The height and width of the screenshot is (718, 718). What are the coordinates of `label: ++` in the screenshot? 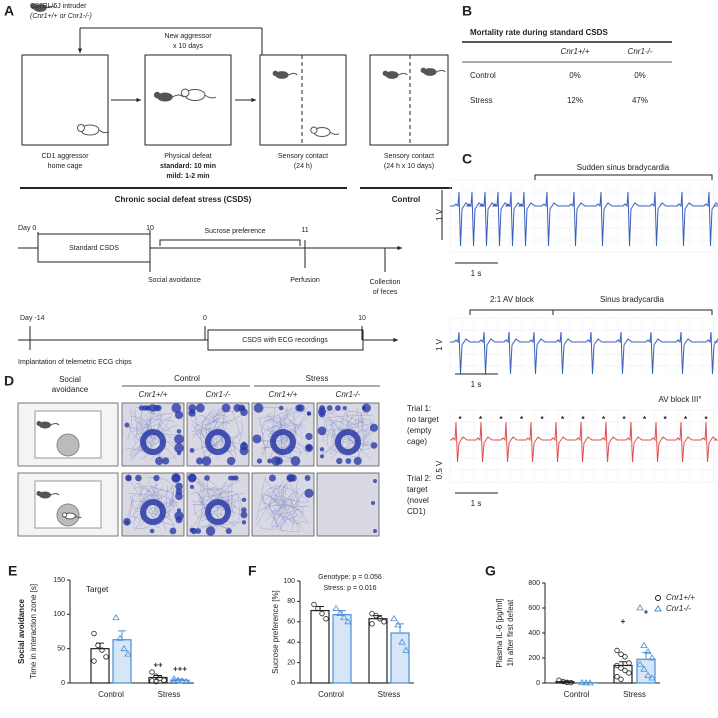 It's located at (158, 665).